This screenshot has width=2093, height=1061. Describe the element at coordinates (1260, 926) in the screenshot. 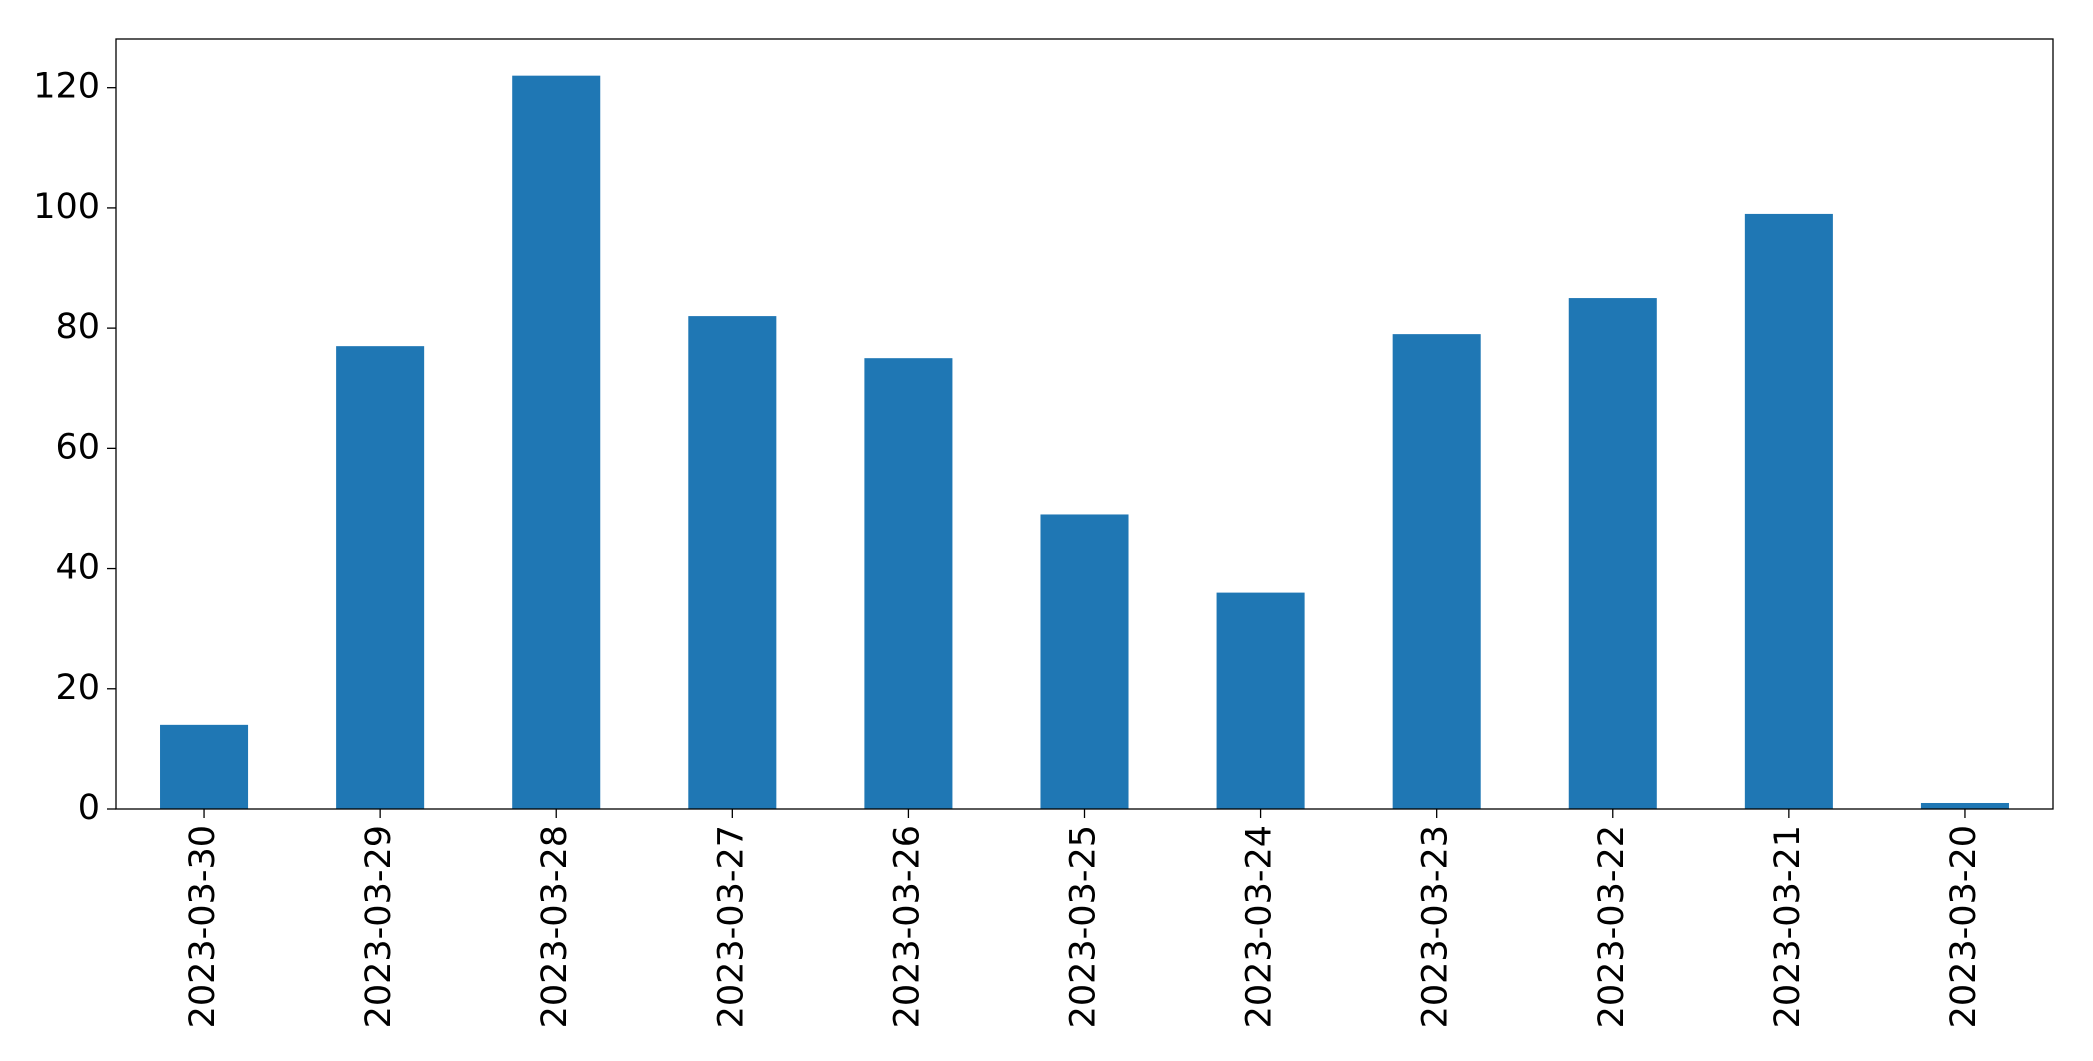

I see `x-tick-label: 2023-03-24` at that location.